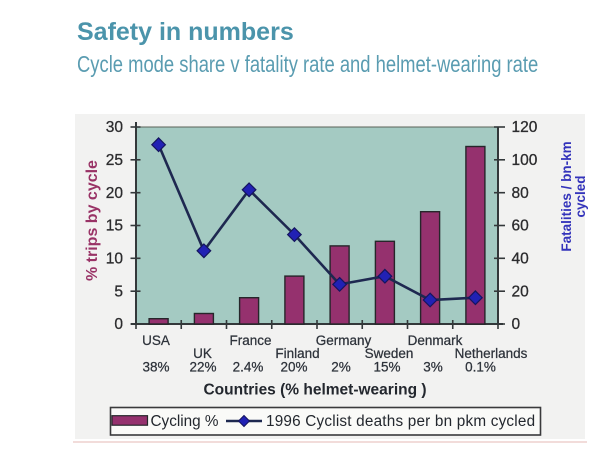 Image resolution: width=604 pixels, height=453 pixels. Describe the element at coordinates (521, 259) in the screenshot. I see `svg-text: 40` at that location.